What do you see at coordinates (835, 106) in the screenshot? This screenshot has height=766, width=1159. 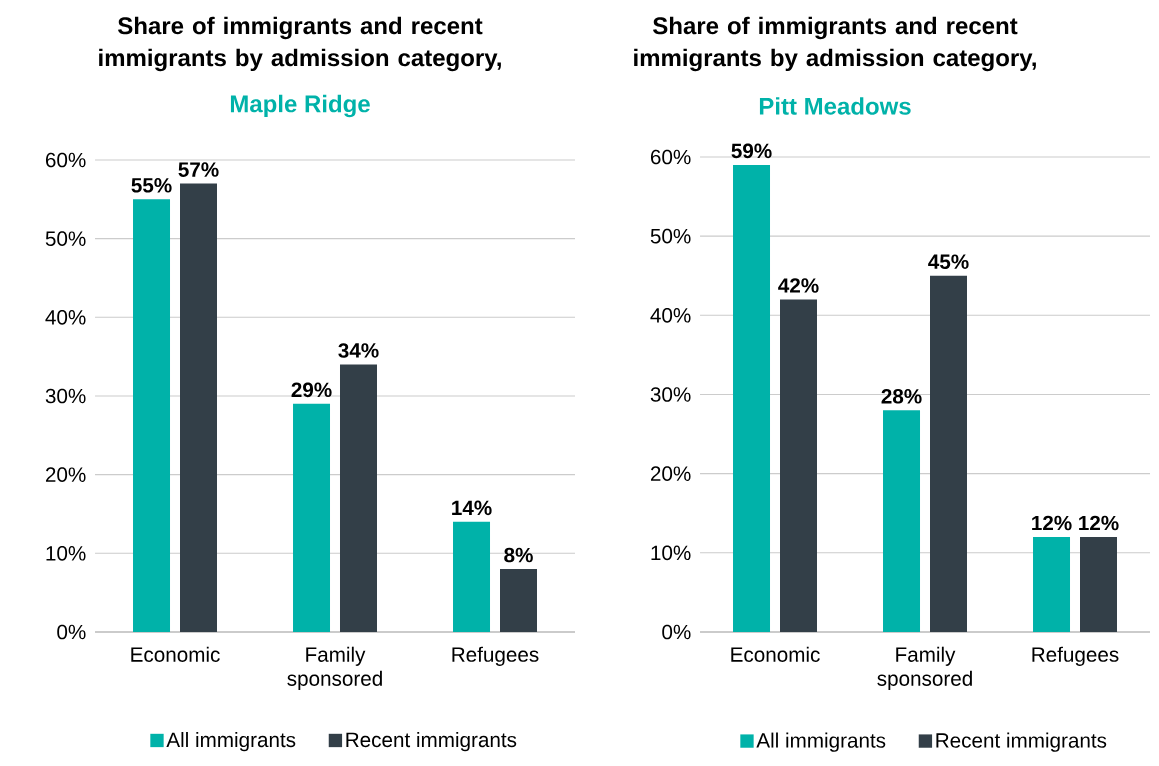 I see `chart-subtitle: Pitt Meadows` at bounding box center [835, 106].